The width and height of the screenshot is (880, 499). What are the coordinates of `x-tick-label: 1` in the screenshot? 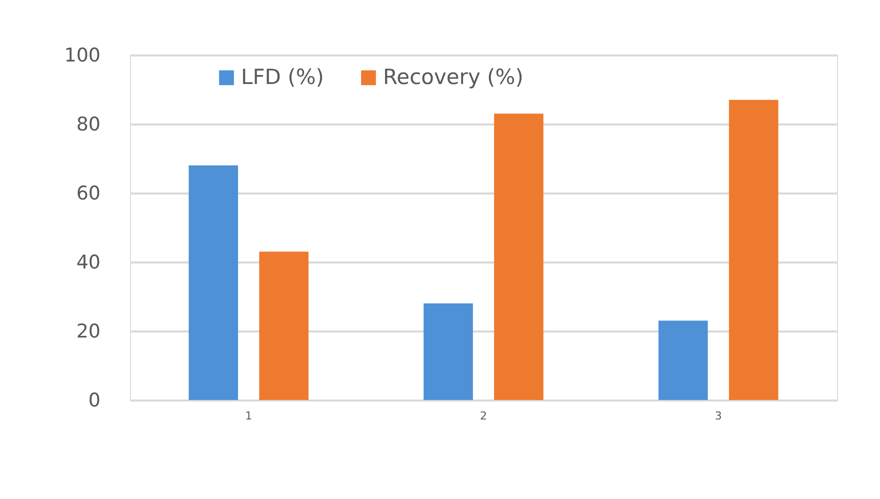 It's located at (248, 416).